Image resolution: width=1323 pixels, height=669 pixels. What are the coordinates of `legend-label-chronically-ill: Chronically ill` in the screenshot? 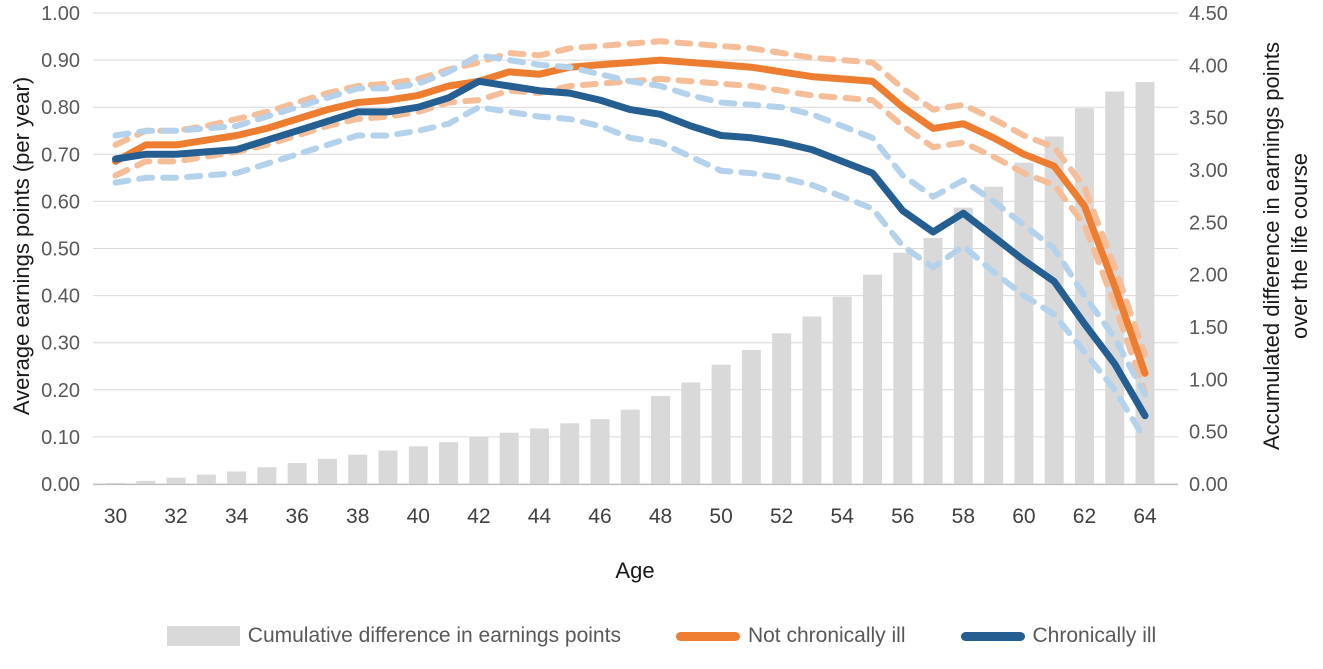 It's located at (1094, 635).